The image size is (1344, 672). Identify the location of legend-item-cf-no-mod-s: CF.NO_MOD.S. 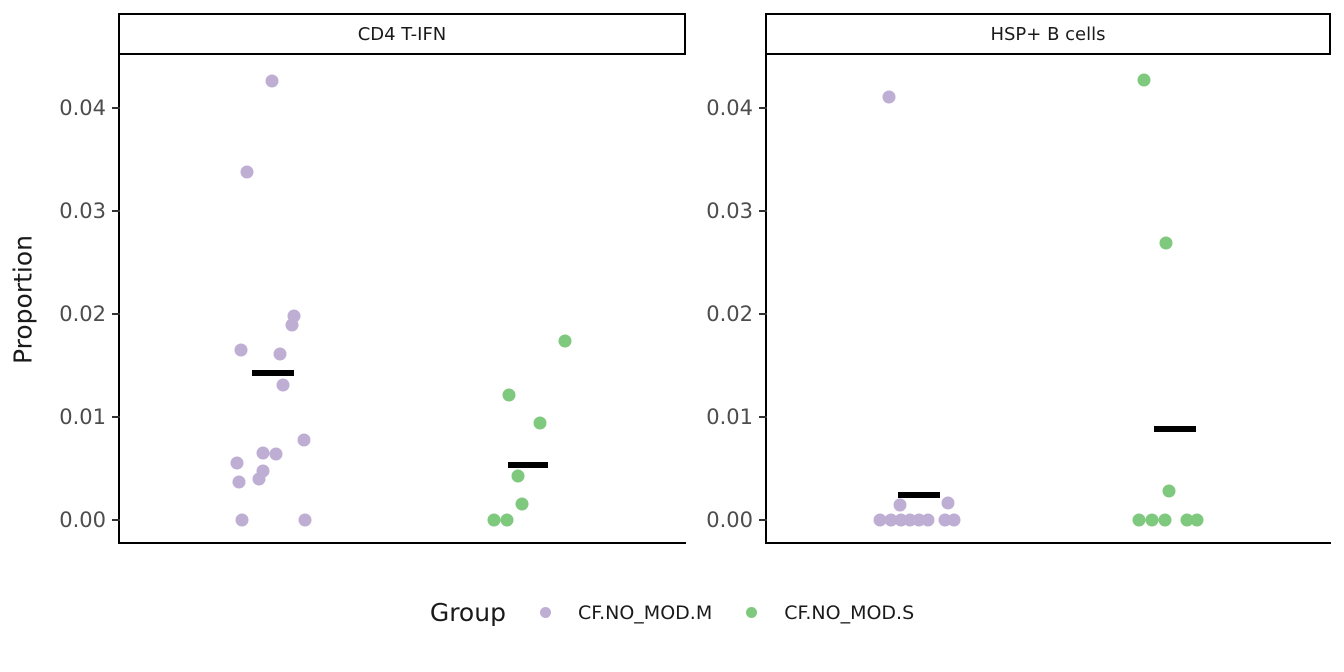
(830, 613).